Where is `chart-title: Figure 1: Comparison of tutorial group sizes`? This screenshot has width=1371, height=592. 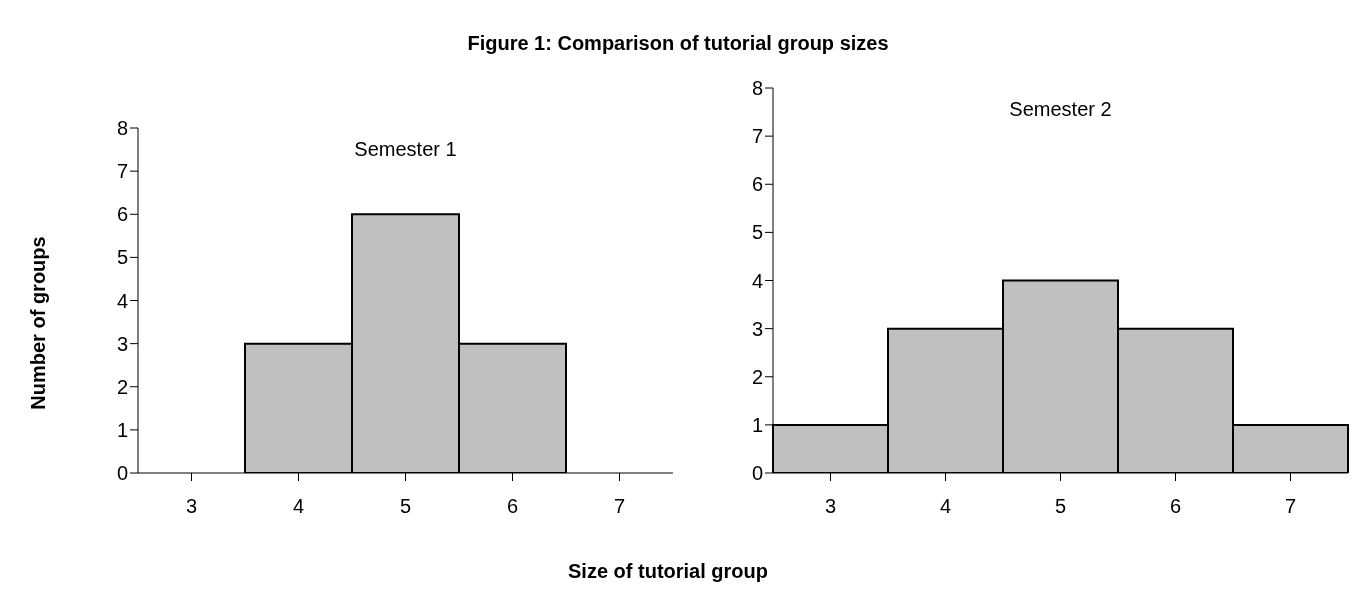 chart-title: Figure 1: Comparison of tutorial group sizes is located at coordinates (678, 43).